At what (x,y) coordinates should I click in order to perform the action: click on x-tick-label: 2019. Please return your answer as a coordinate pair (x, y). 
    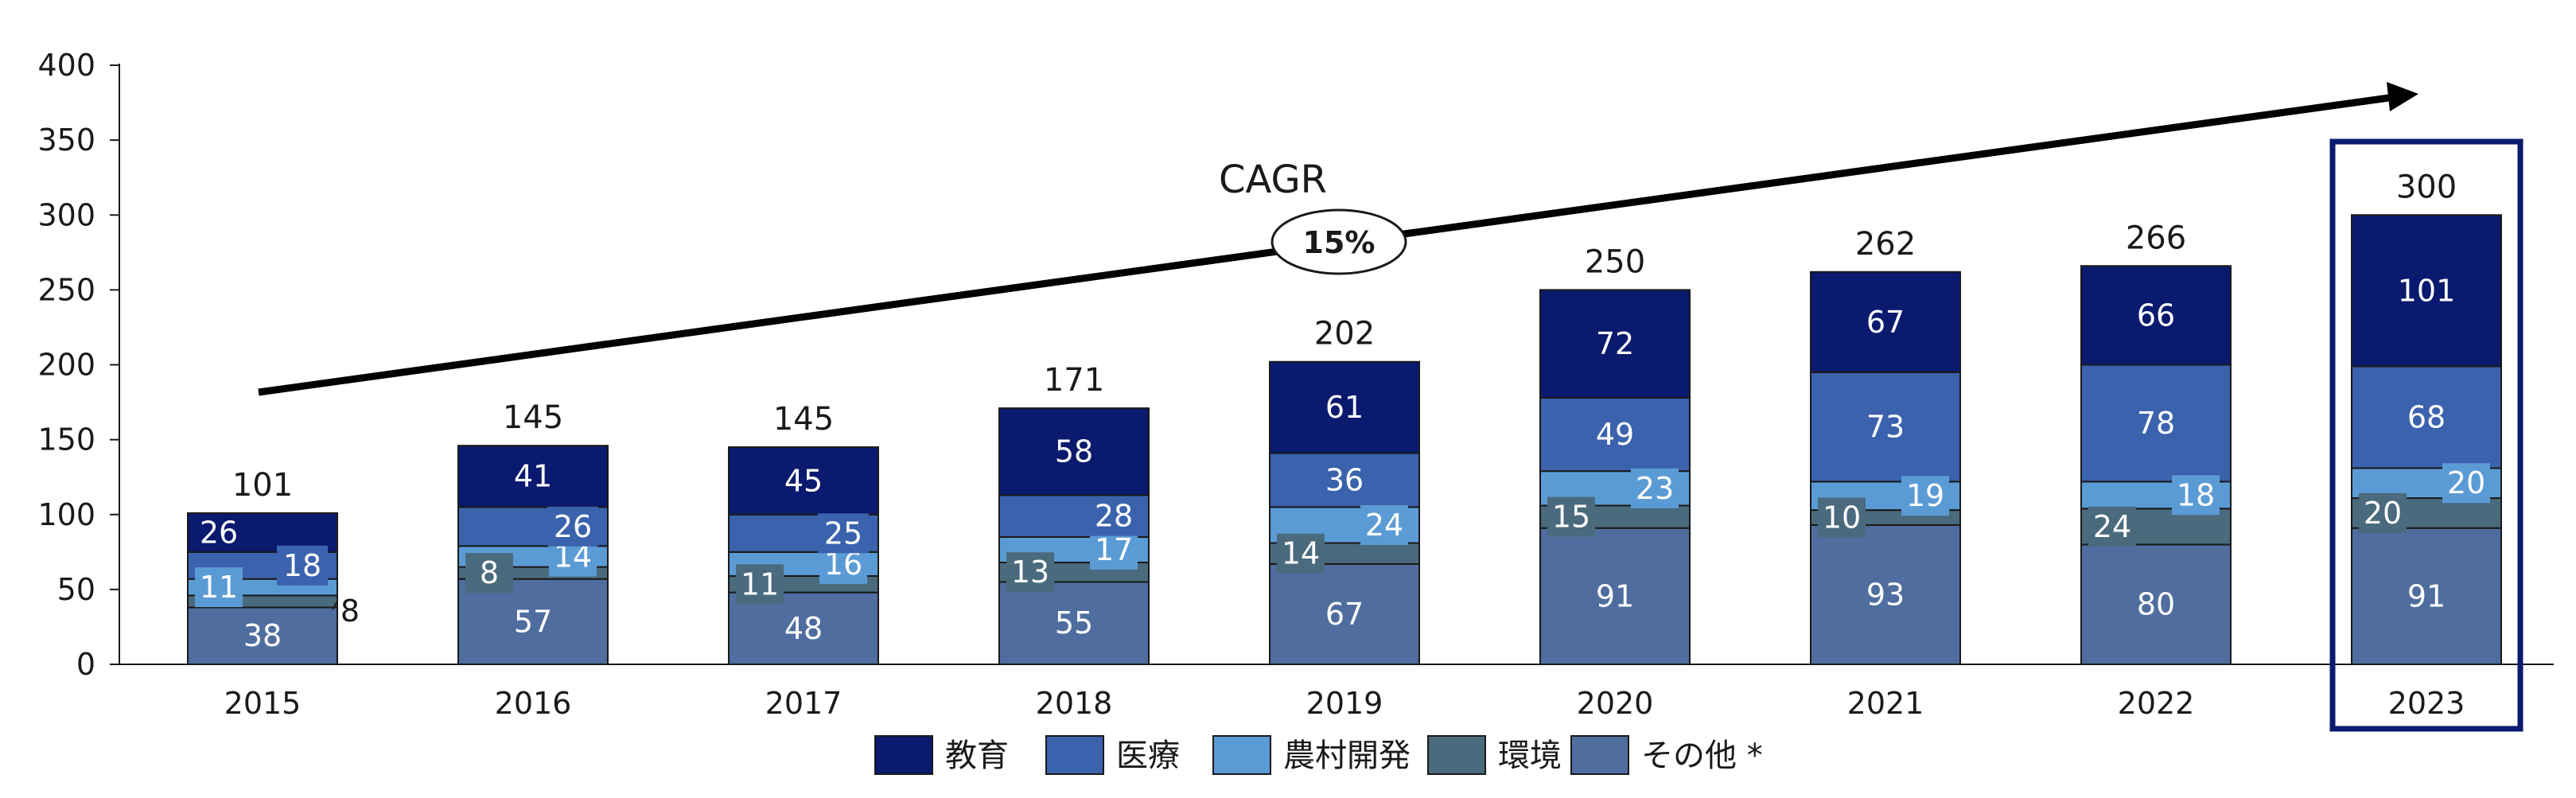
    Looking at the image, I should click on (1345, 703).